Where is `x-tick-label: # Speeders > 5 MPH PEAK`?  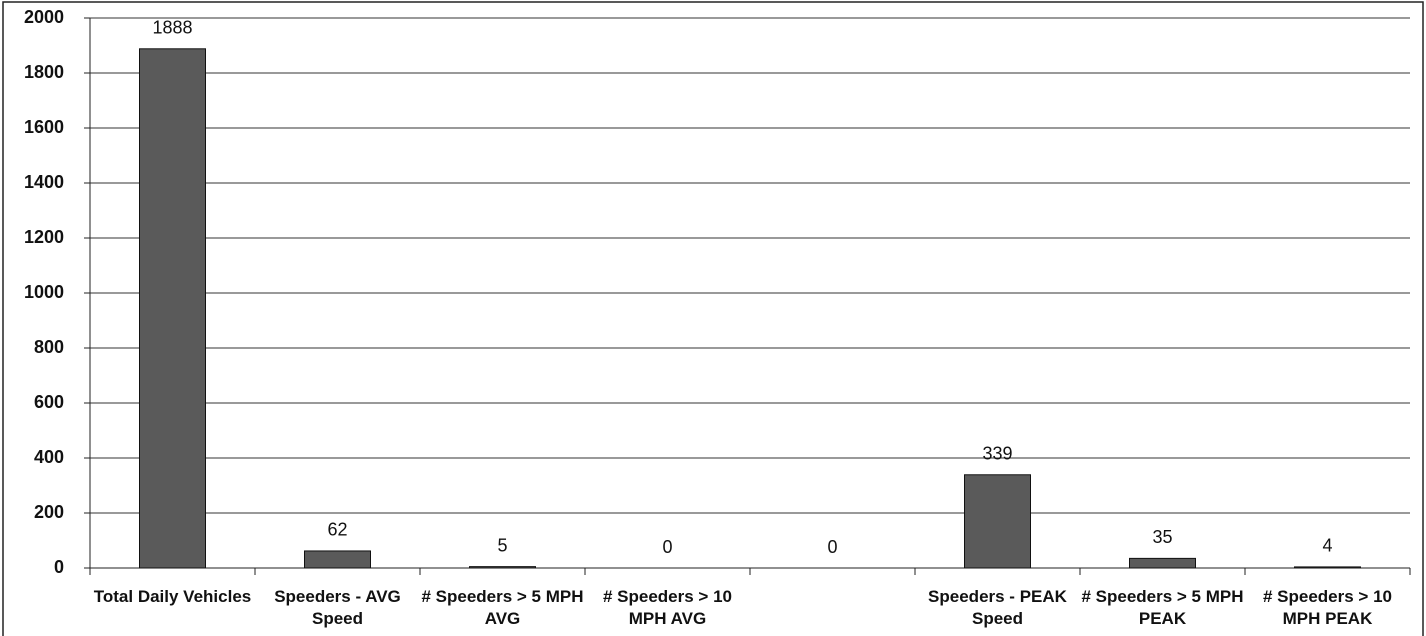 x-tick-label: # Speeders > 5 MPH PEAK is located at coordinates (1162, 607).